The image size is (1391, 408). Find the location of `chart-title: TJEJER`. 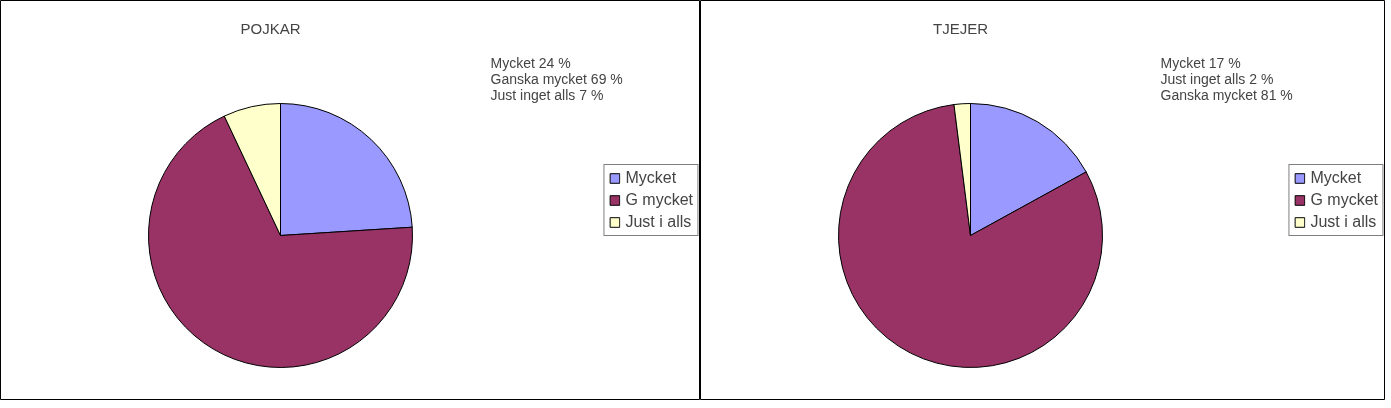

chart-title: TJEJER is located at coordinates (961, 28).